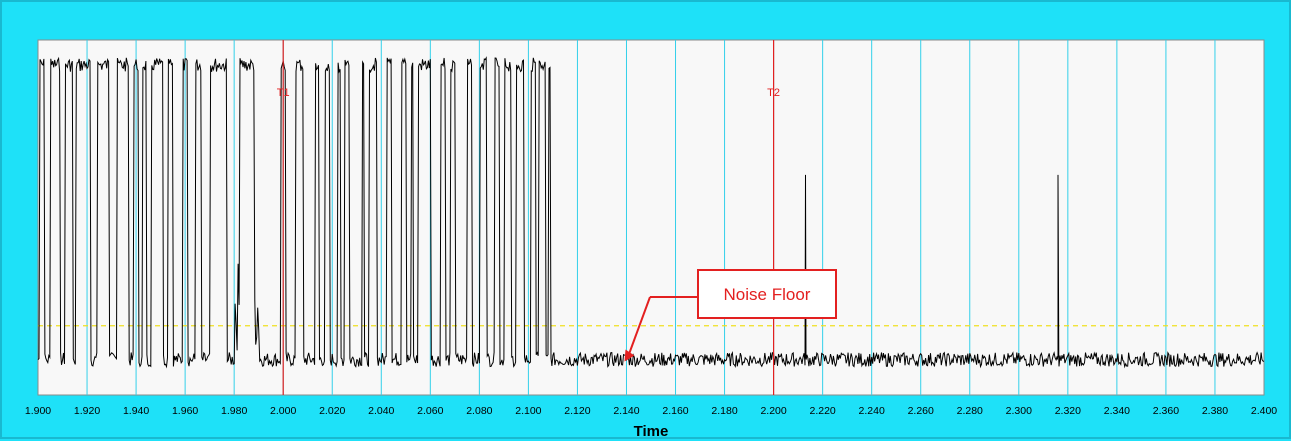 The height and width of the screenshot is (441, 1291). I want to click on x-tick-label: 2.100, so click(528, 411).